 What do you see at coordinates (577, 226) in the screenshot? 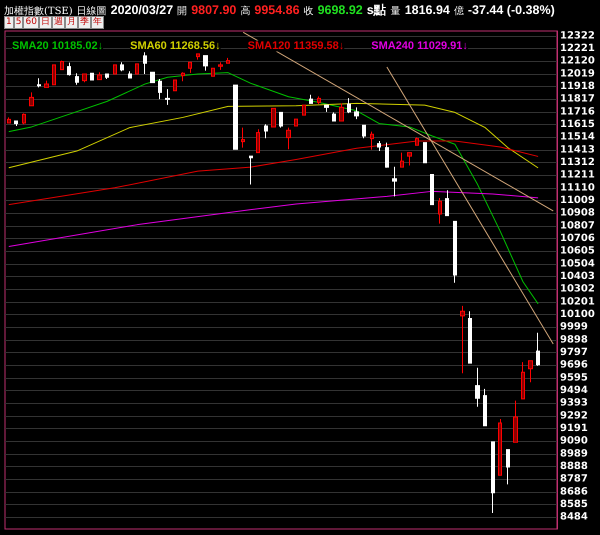
I see `y-tick-label: 10807` at bounding box center [577, 226].